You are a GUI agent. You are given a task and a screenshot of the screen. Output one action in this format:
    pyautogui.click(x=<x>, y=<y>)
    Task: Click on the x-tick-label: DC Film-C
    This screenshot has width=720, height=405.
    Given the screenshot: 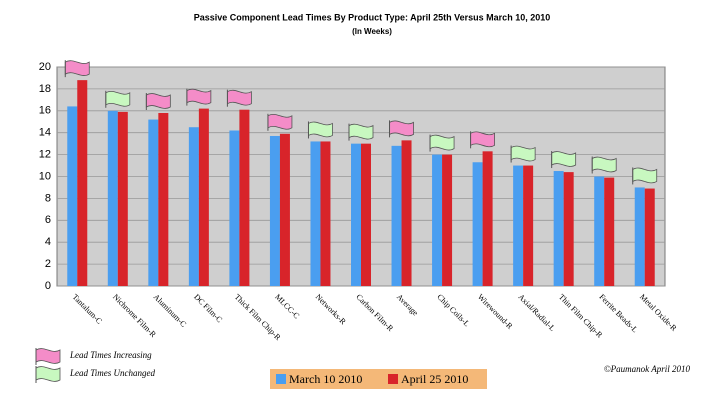 What is the action you would take?
    pyautogui.click(x=208, y=308)
    